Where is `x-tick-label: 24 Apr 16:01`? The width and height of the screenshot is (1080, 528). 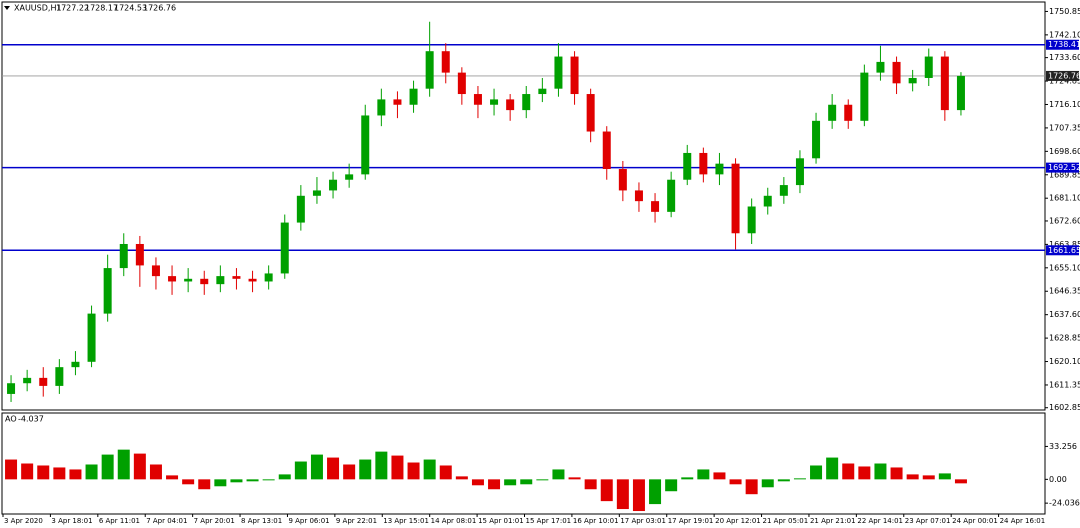
x-tick-label: 24 Apr 16:01 is located at coordinates (1023, 521).